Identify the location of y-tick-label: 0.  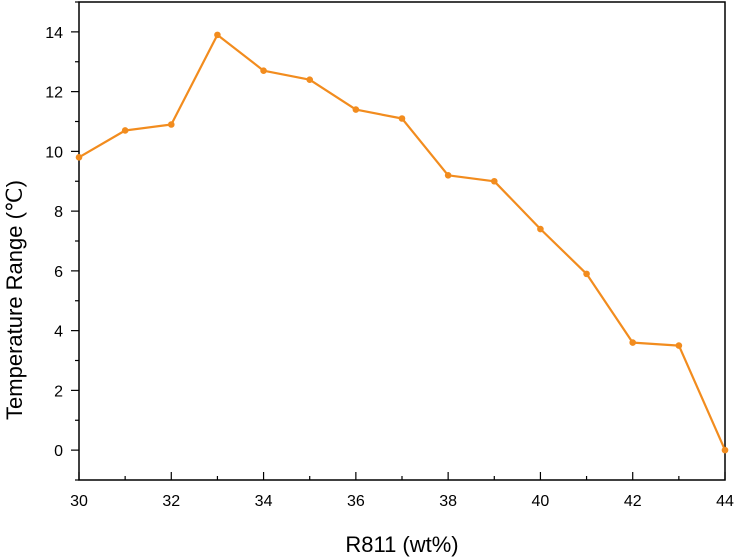
(58, 451).